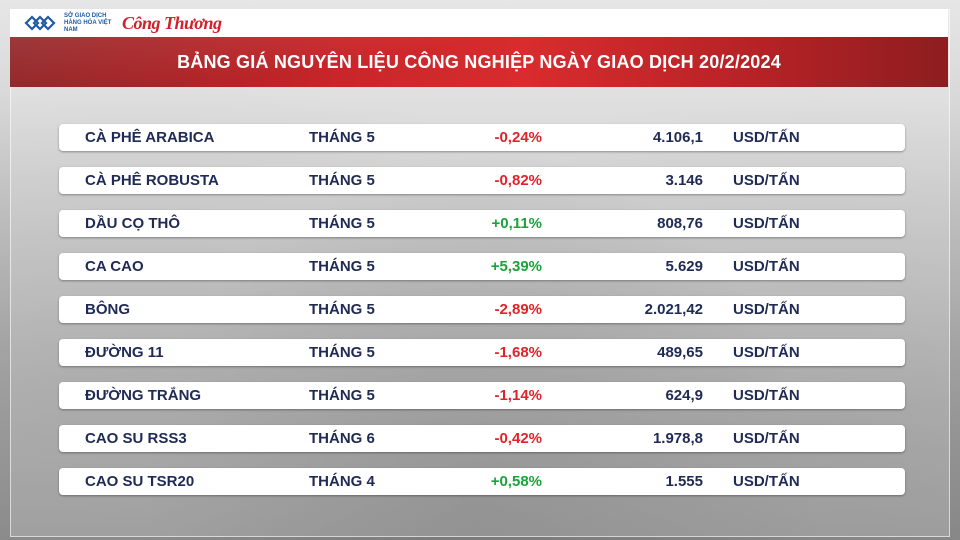 The width and height of the screenshot is (960, 540). Describe the element at coordinates (152, 180) in the screenshot. I see `commodity-name: CÀ PHÊ ROBUSTA` at that location.